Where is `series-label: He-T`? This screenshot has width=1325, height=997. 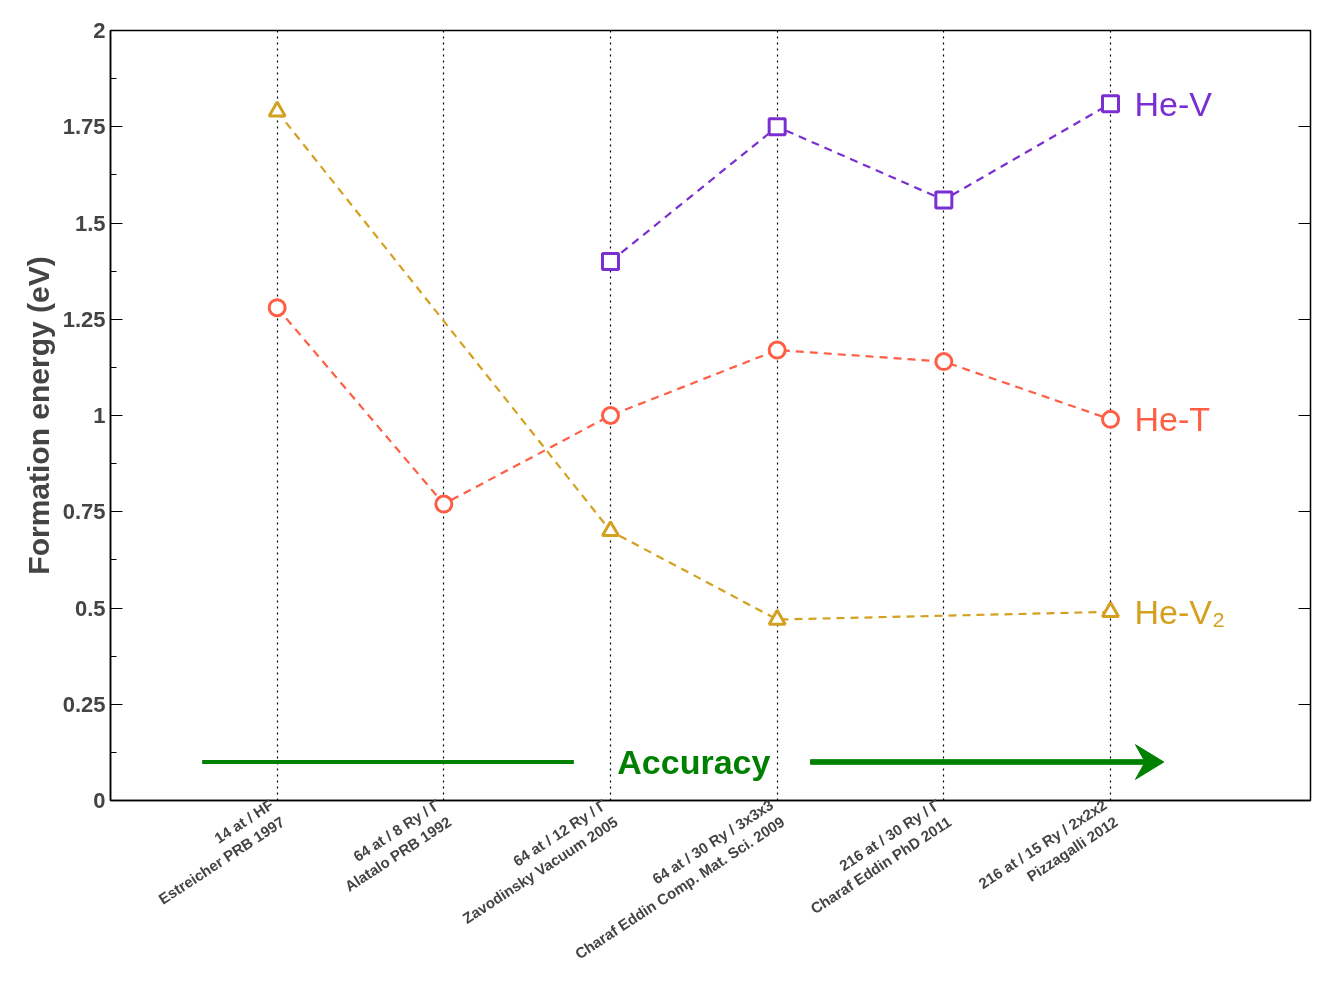
series-label: He-T is located at coordinates (1172, 419).